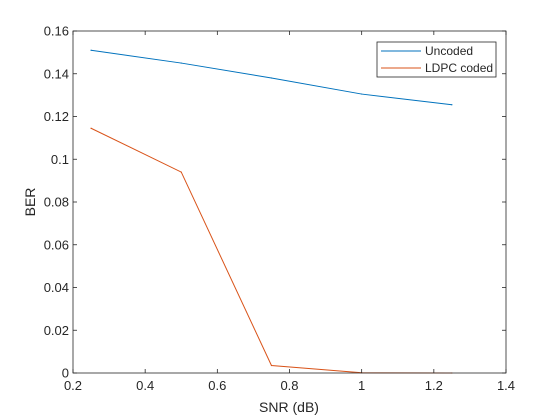 The height and width of the screenshot is (420, 560). I want to click on x-tick-label: 0.4, so click(145, 385).